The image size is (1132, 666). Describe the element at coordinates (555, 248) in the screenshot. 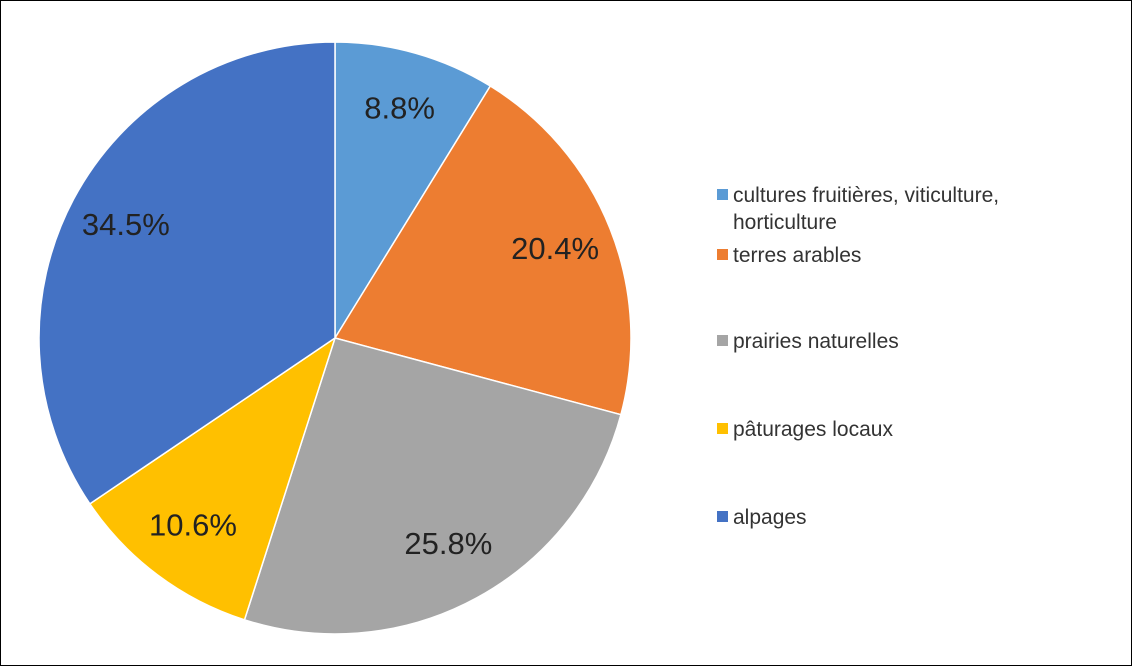

I see `data-label: 20.4%` at that location.